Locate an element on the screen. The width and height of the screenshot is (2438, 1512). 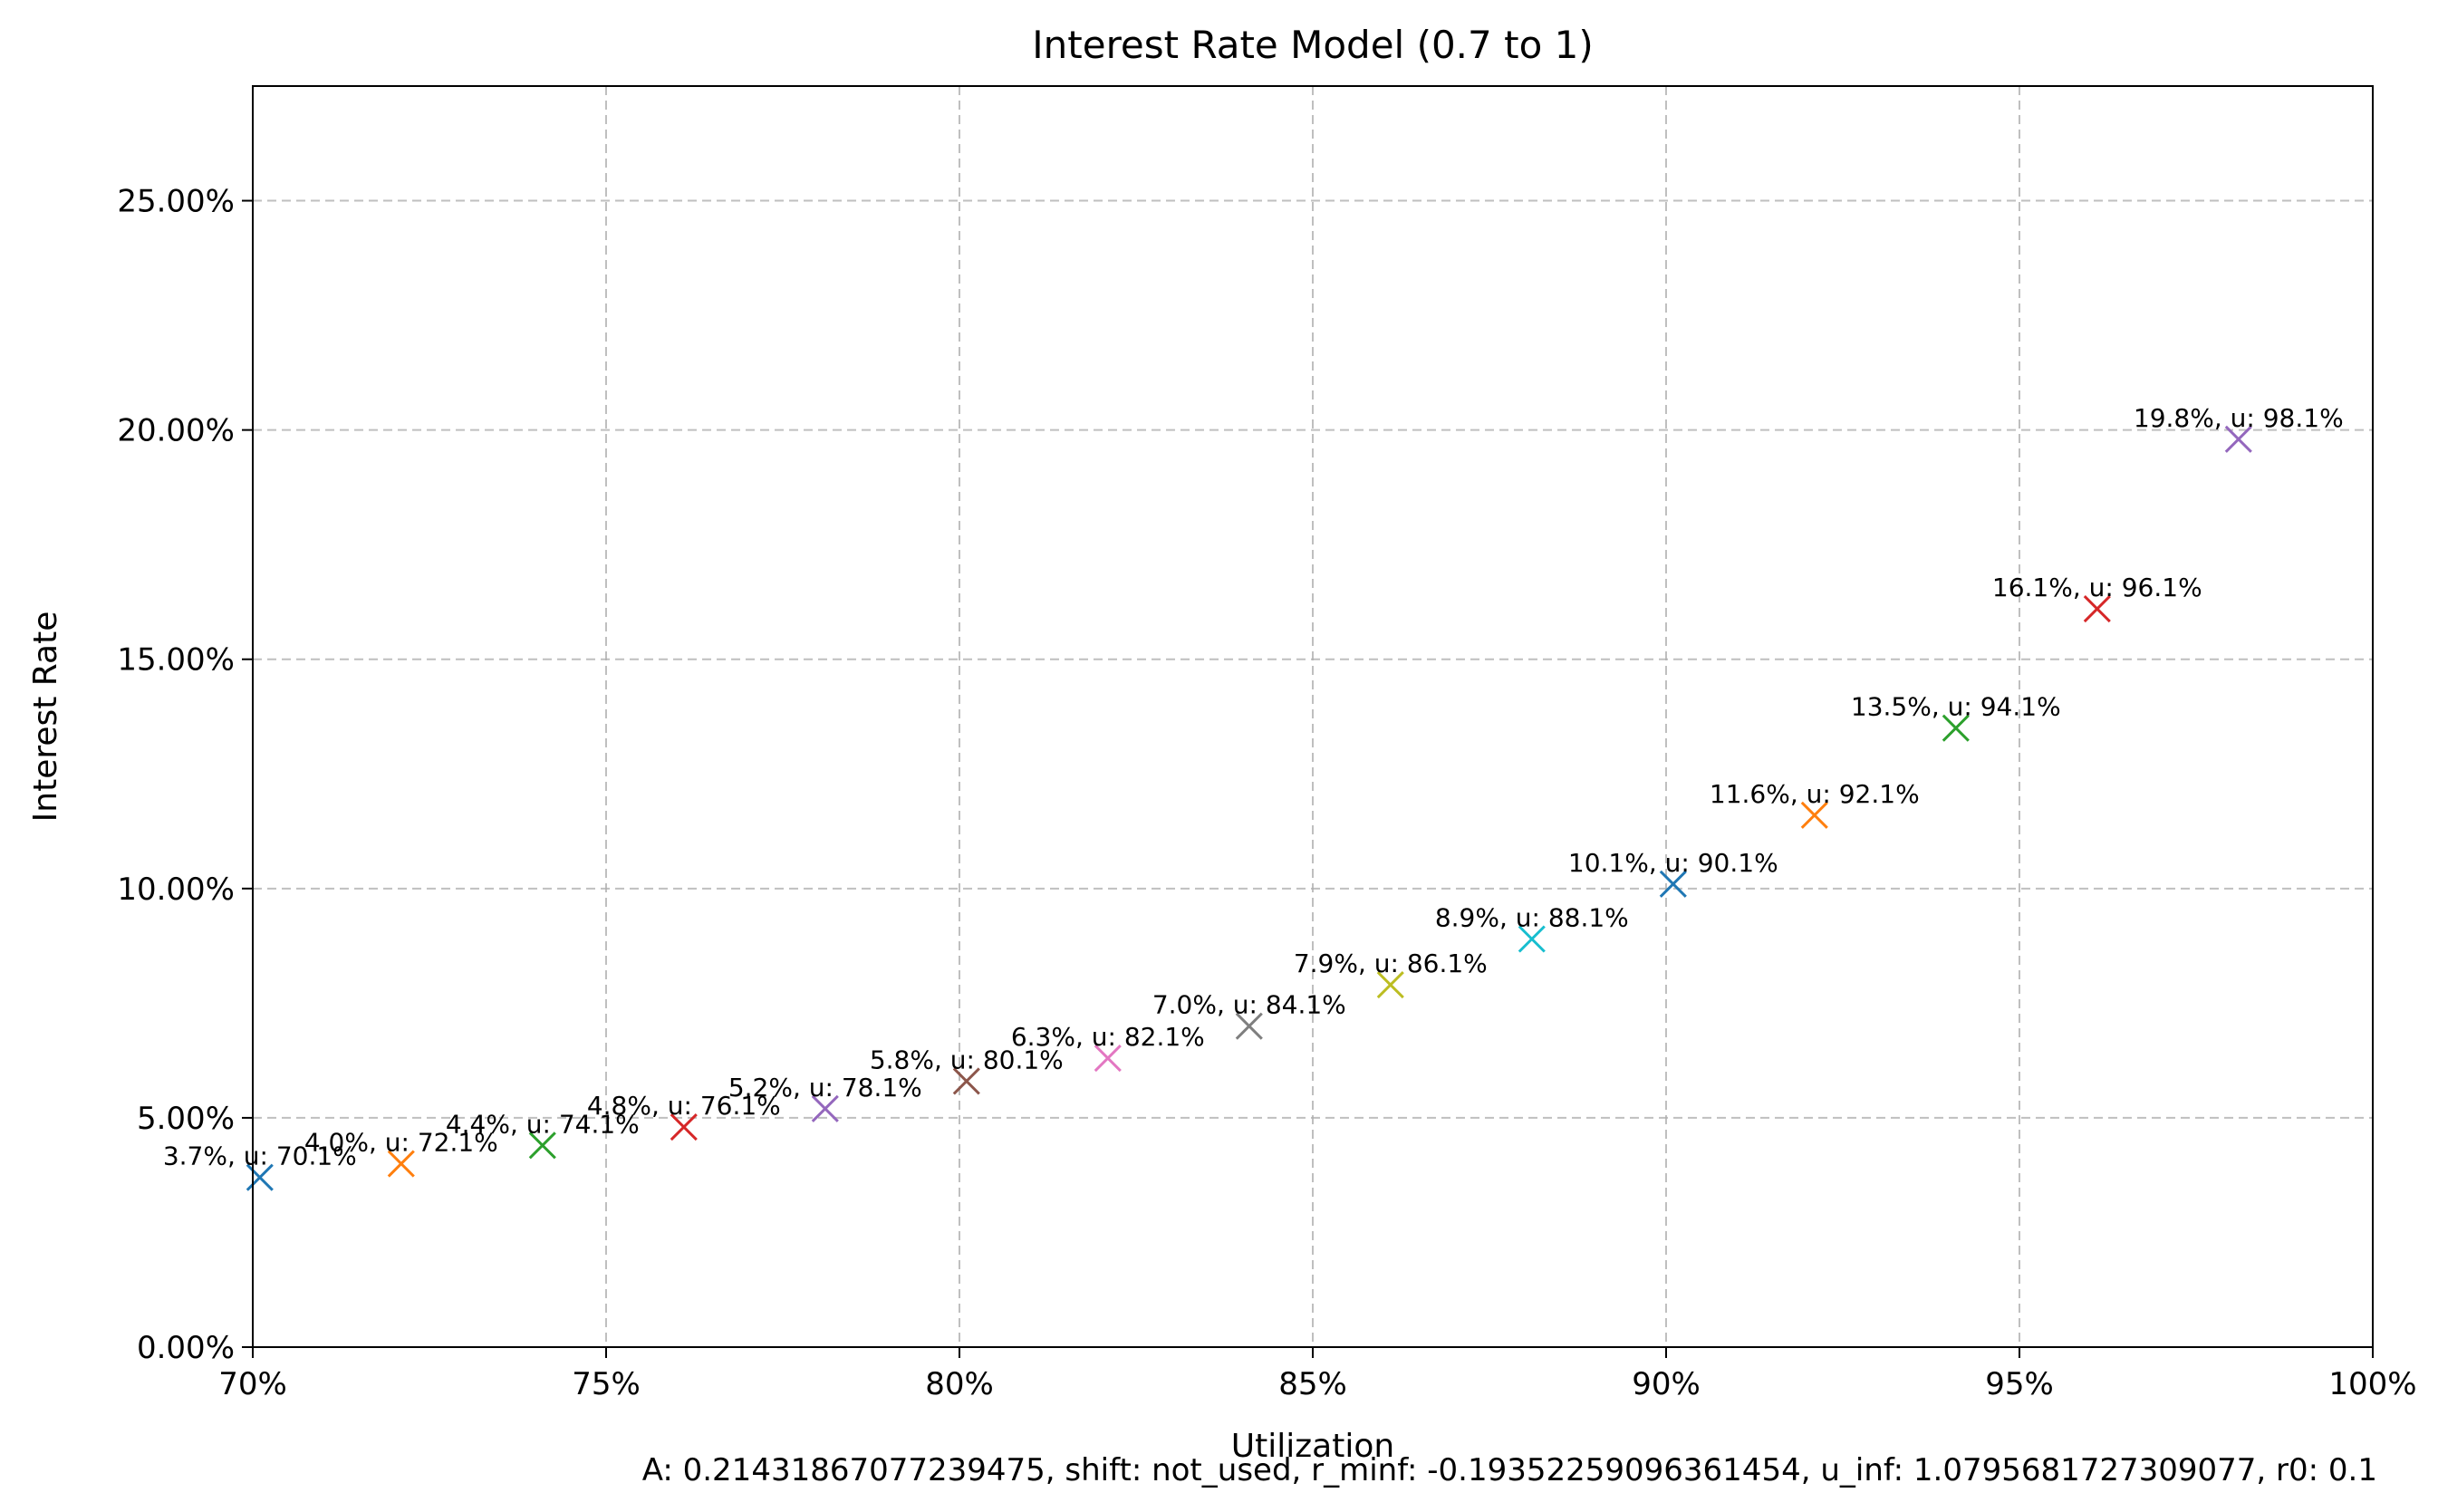
point-label: 19.8%, u: 98.1% is located at coordinates (2239, 418).